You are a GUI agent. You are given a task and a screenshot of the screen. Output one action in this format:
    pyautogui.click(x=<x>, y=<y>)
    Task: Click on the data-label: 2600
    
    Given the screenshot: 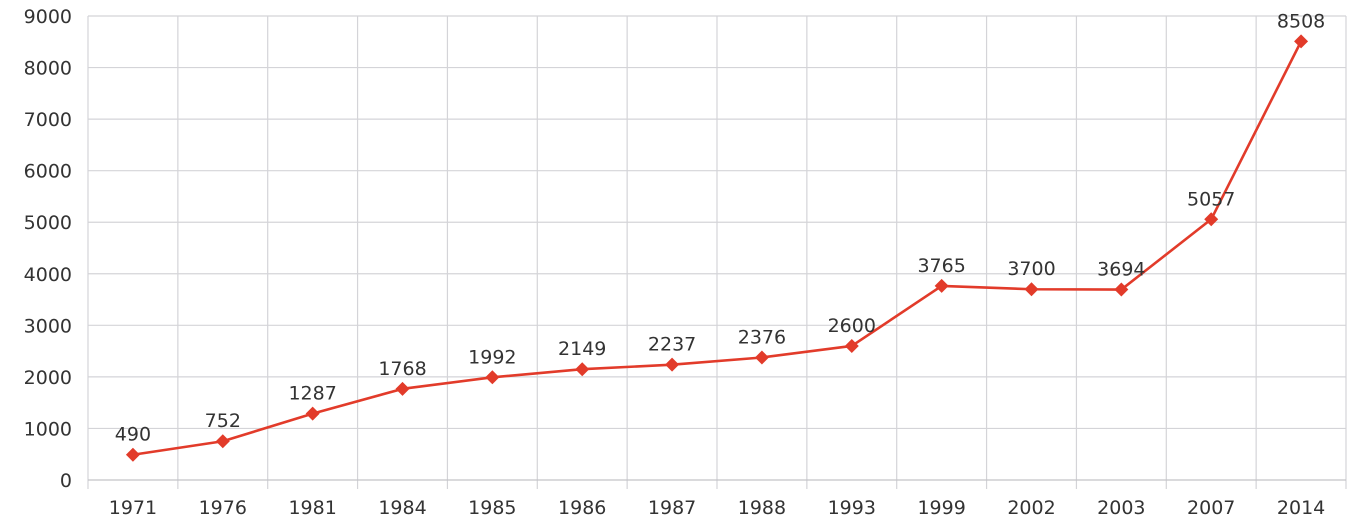 What is the action you would take?
    pyautogui.click(x=852, y=326)
    